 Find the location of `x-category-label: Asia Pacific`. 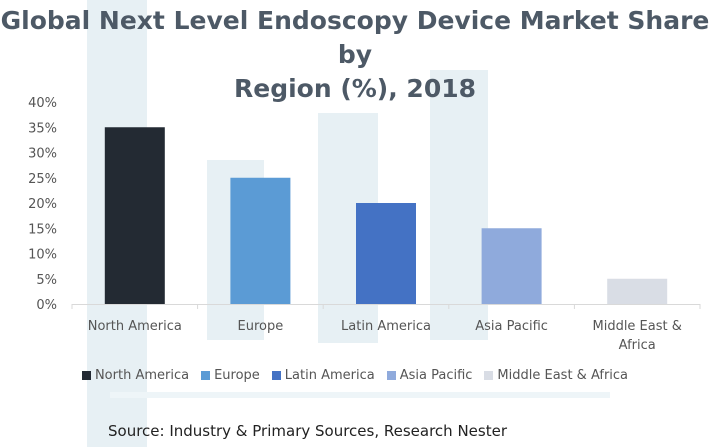

x-category-label: Asia Pacific is located at coordinates (511, 326).